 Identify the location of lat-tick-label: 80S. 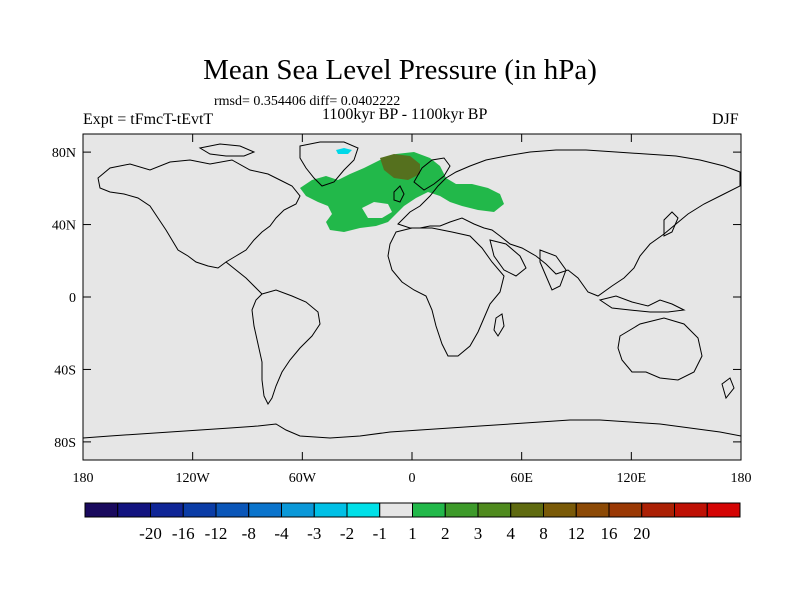
(65, 443).